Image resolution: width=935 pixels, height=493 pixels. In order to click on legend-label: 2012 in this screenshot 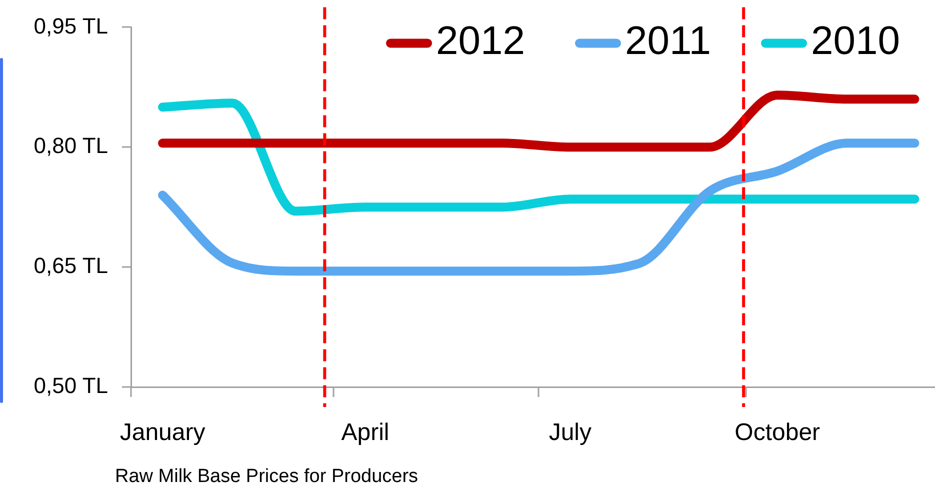, I will do `click(480, 41)`.